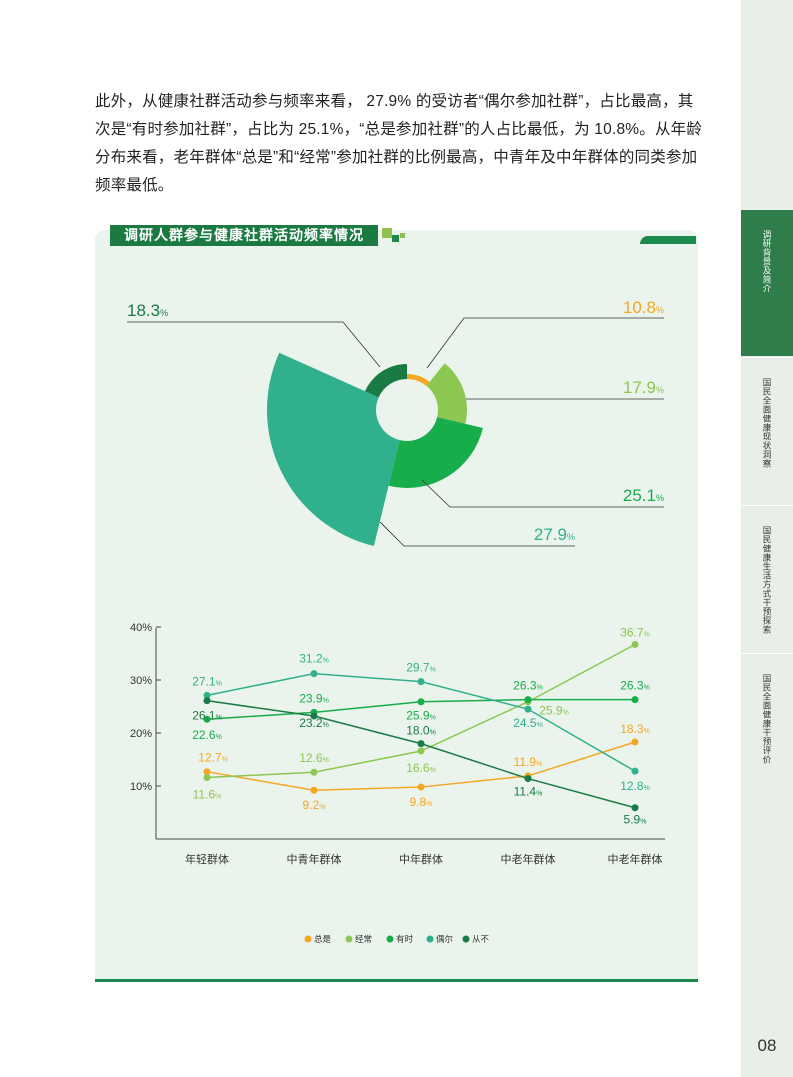 The width and height of the screenshot is (793, 1077). Describe the element at coordinates (767, 719) in the screenshot. I see `sidebar-tab-label: 国民全面健康干预评价` at that location.